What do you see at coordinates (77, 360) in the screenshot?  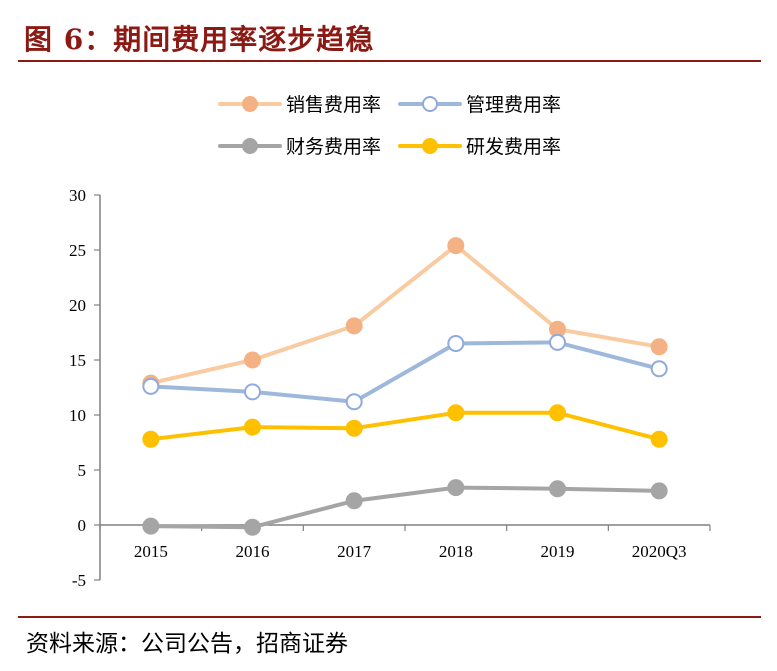 I see `y-tick-label: 15` at bounding box center [77, 360].